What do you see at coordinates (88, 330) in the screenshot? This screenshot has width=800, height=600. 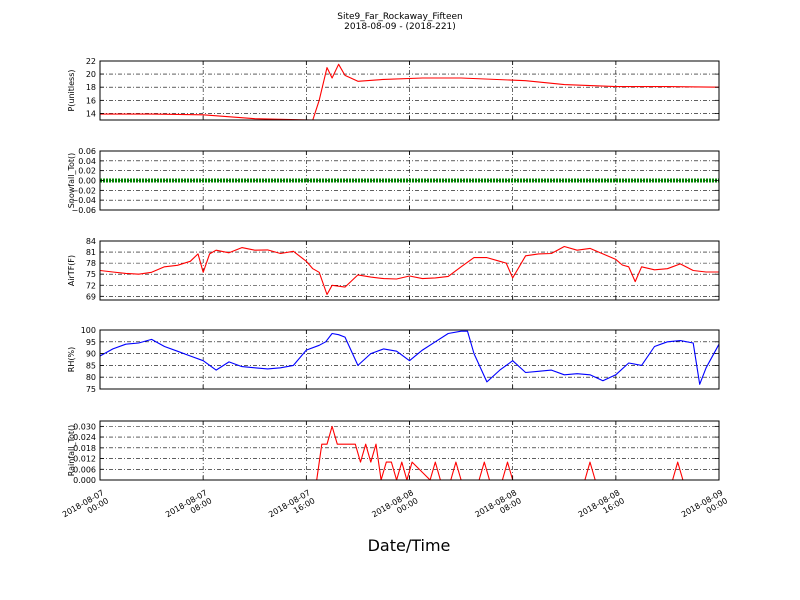 I see `humidity-ytick-label: 100` at bounding box center [88, 330].